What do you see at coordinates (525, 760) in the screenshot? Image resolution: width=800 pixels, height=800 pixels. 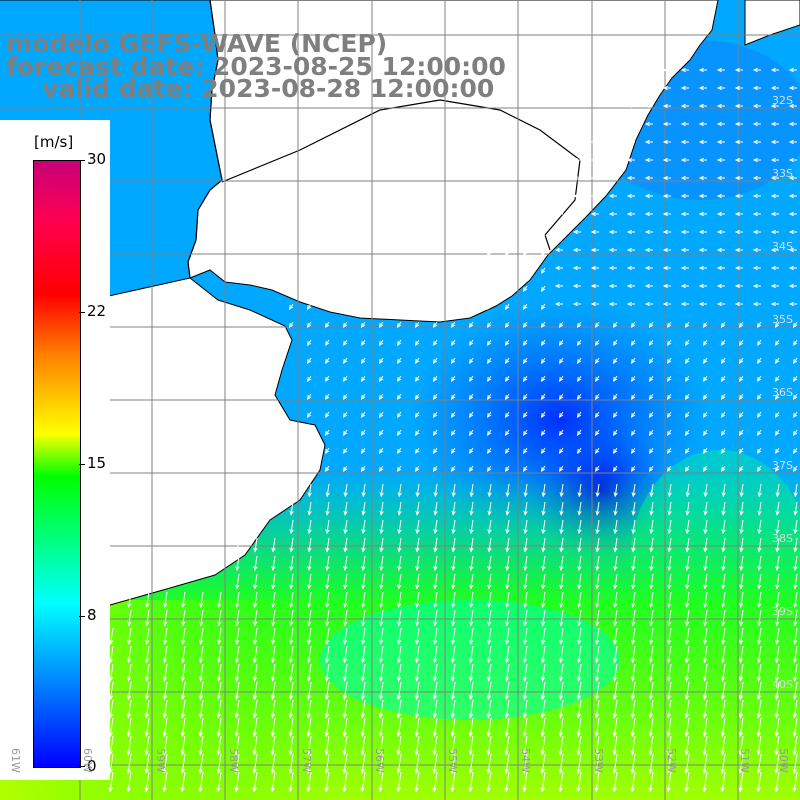 I see `lon-label: 54W` at bounding box center [525, 760].